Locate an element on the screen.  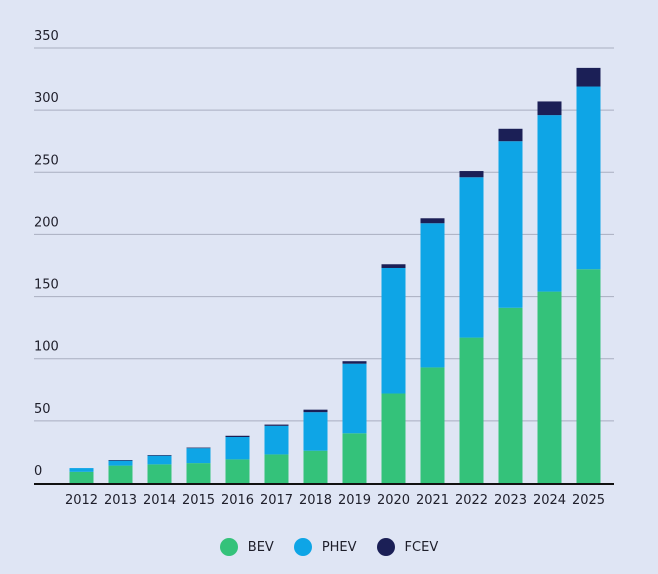
x-tick-label-2020: 2020 is located at coordinates (393, 500).